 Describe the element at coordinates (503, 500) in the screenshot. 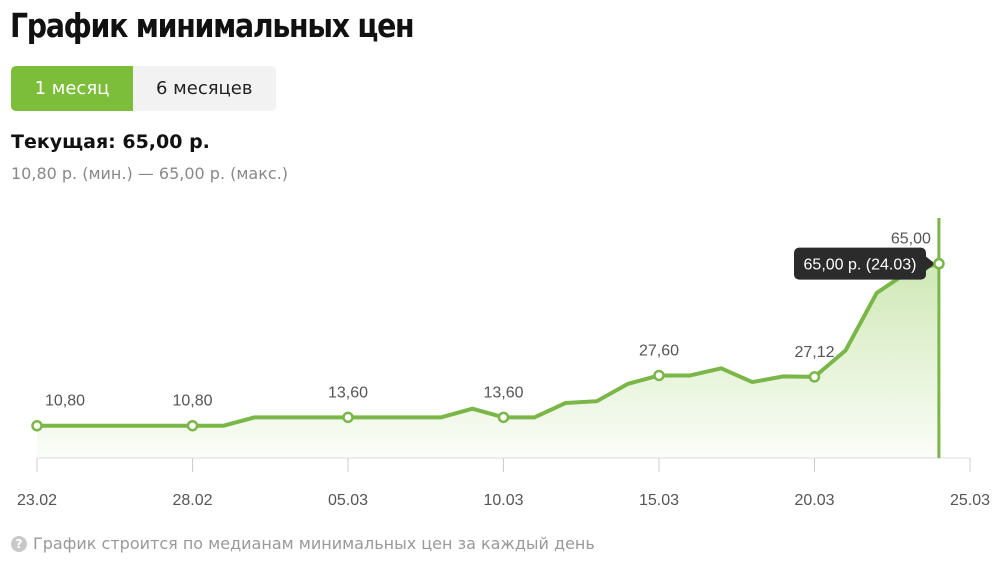

I see `x-tick-label: 10.03` at that location.